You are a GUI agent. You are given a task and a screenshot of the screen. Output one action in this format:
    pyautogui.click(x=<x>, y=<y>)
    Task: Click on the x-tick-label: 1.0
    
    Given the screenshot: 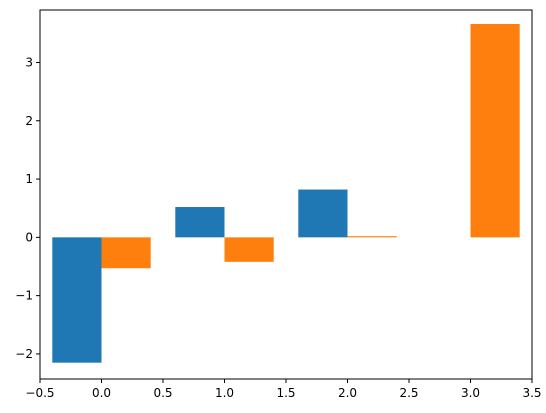 What is the action you would take?
    pyautogui.click(x=224, y=393)
    